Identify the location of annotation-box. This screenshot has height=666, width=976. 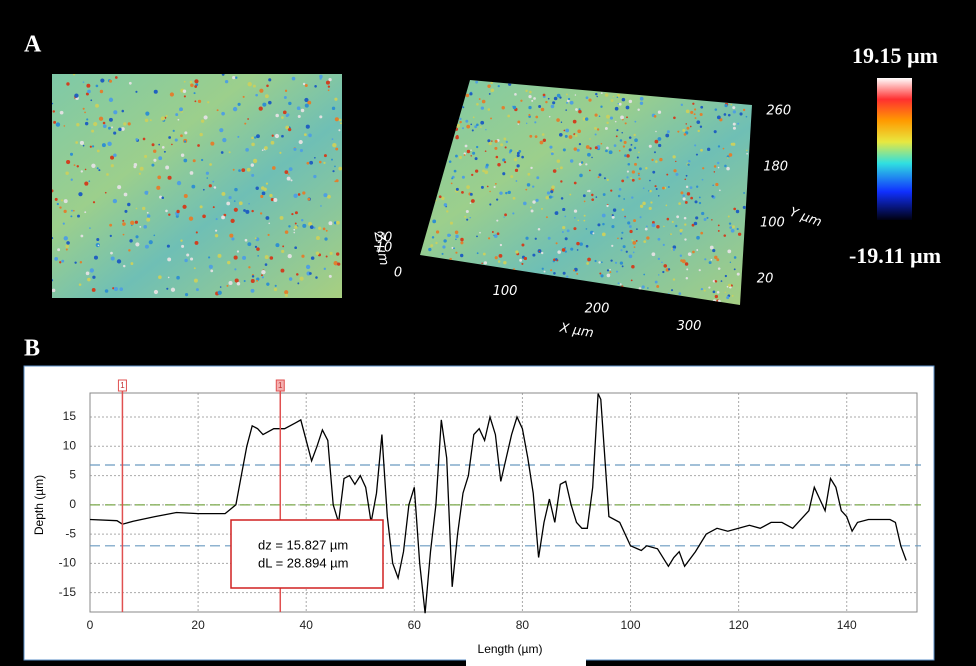
(307, 554).